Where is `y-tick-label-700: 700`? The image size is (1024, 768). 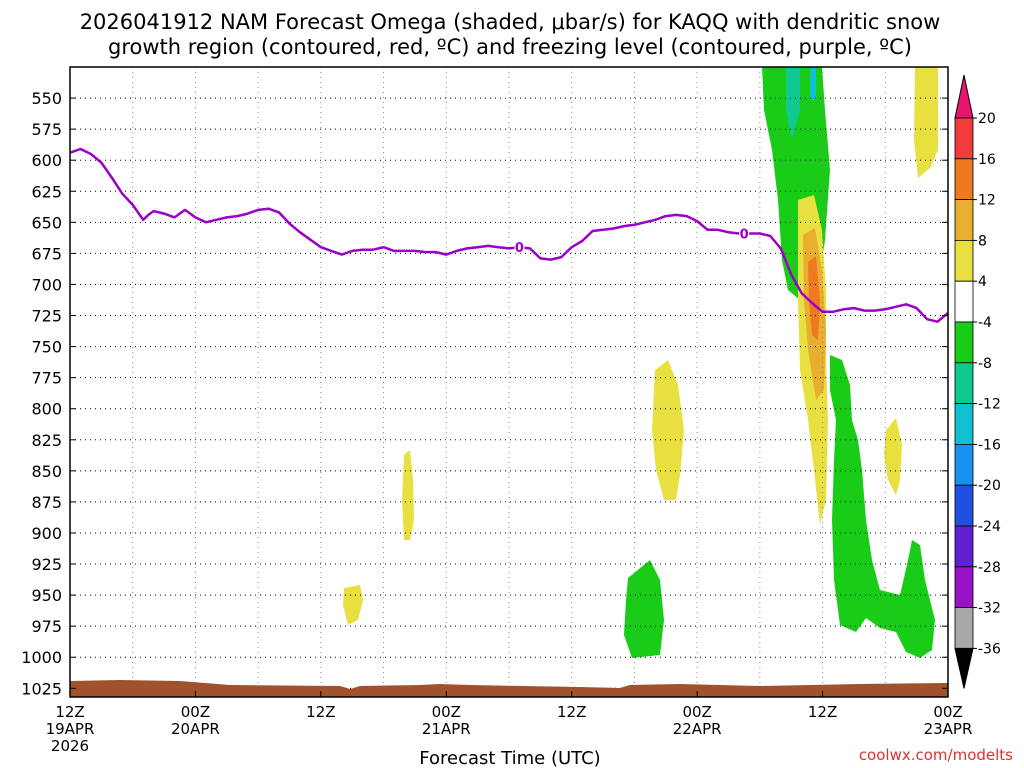
y-tick-label-700: 700 is located at coordinates (46, 284).